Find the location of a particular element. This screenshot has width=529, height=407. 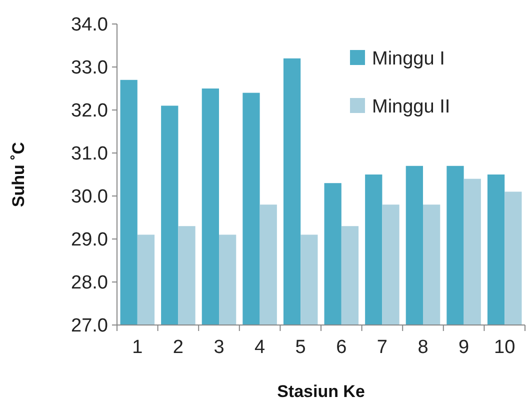

y-tick-label: 31.0 is located at coordinates (89, 154).